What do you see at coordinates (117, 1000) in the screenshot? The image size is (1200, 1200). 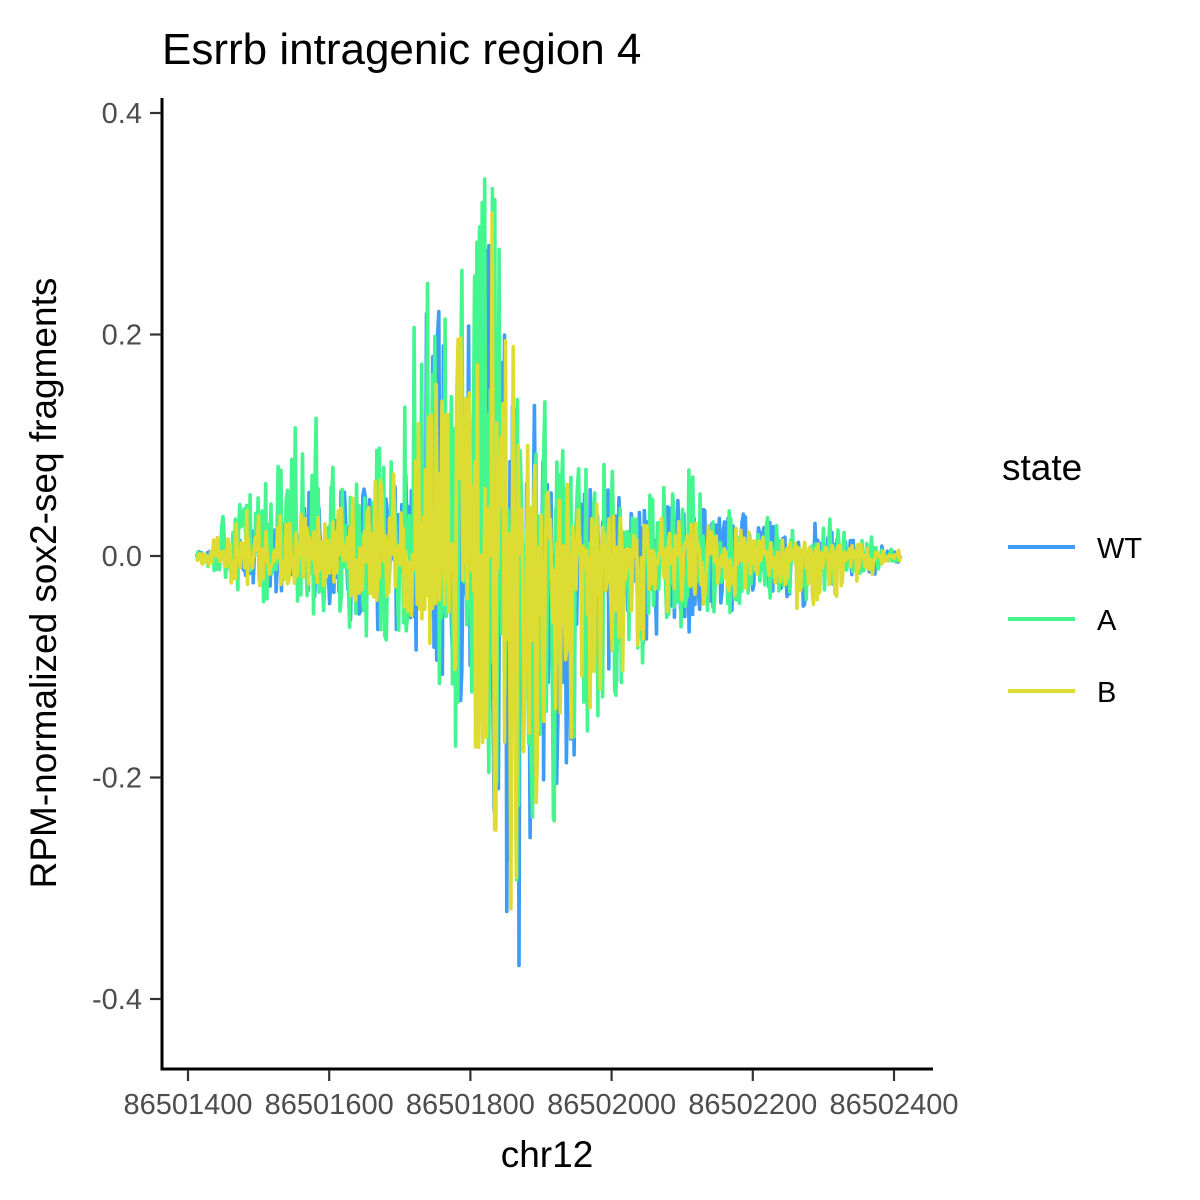 I see `y-tick-label: -0.4` at bounding box center [117, 1000].